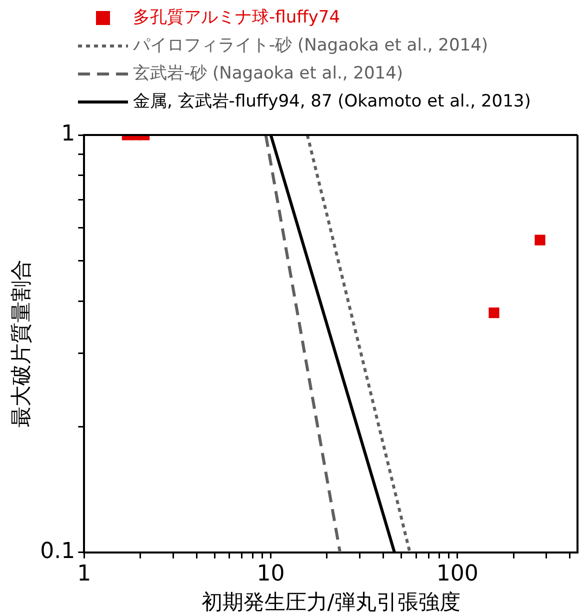 The height and width of the screenshot is (616, 585). What do you see at coordinates (58, 551) in the screenshot?
I see `y-tick-label: 0.1` at bounding box center [58, 551].